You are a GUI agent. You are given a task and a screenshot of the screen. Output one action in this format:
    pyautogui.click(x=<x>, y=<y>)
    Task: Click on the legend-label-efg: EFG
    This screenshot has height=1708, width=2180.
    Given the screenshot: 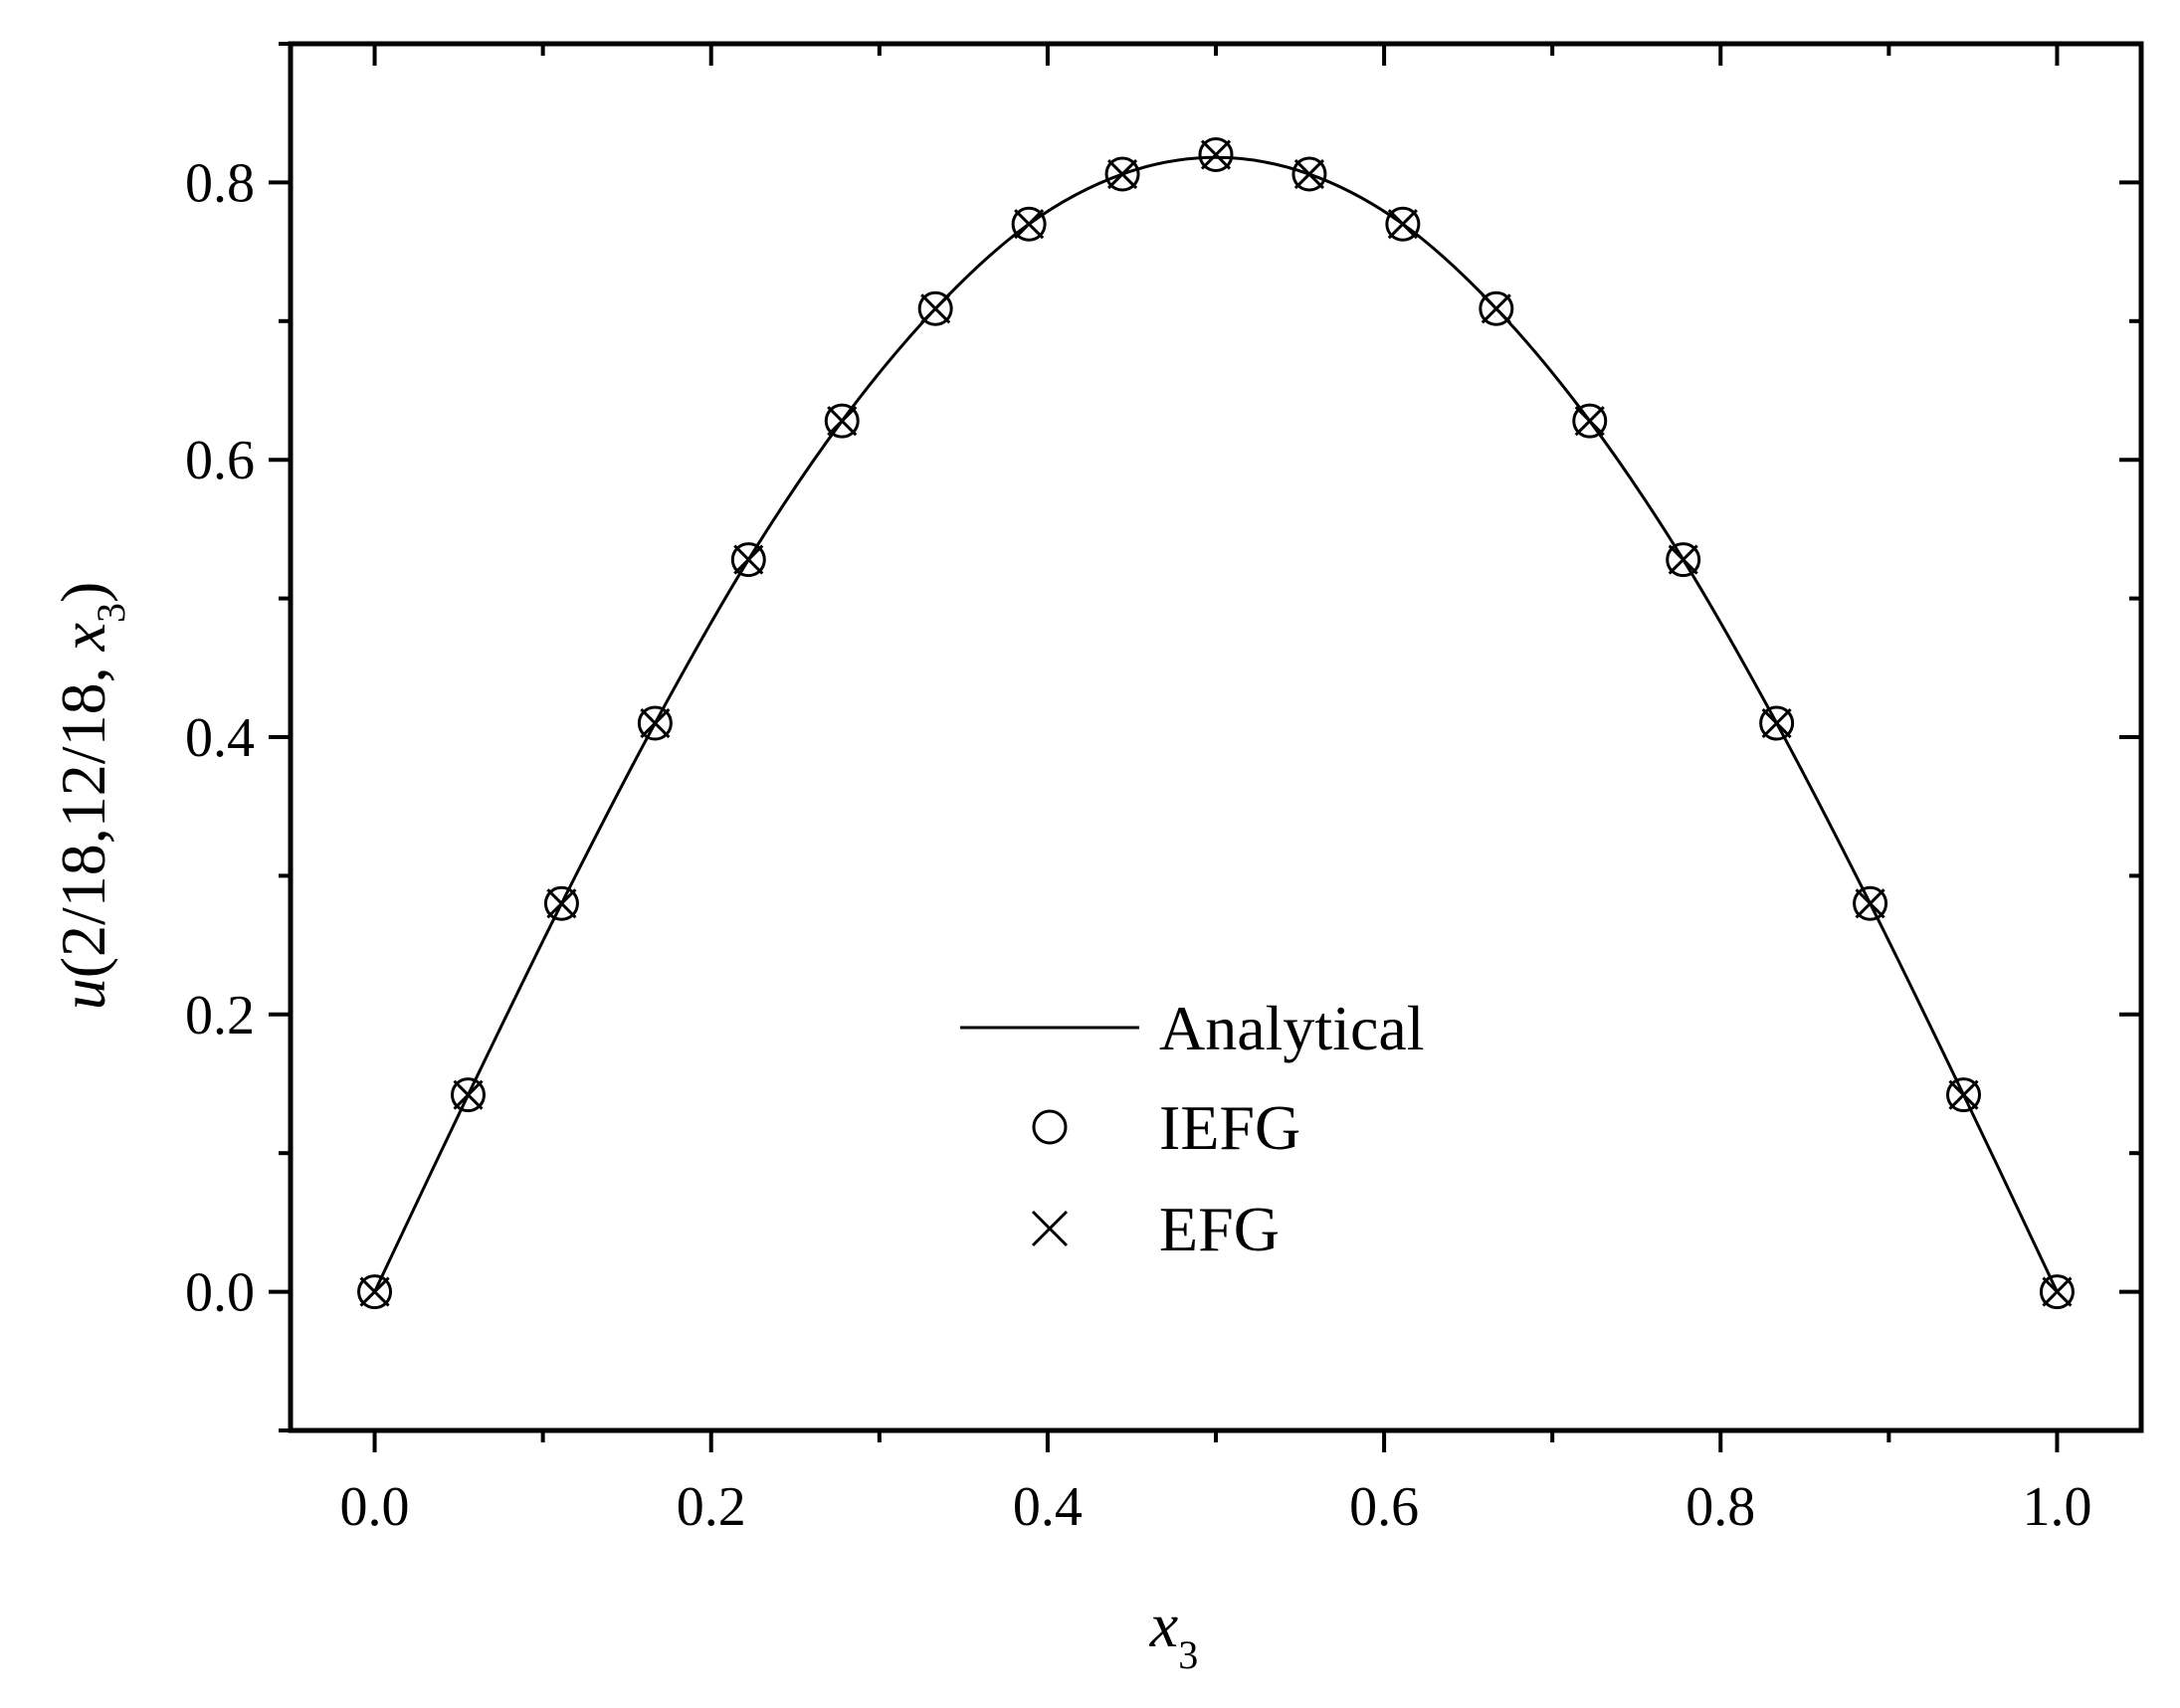 What is the action you would take?
    pyautogui.click(x=1219, y=1229)
    